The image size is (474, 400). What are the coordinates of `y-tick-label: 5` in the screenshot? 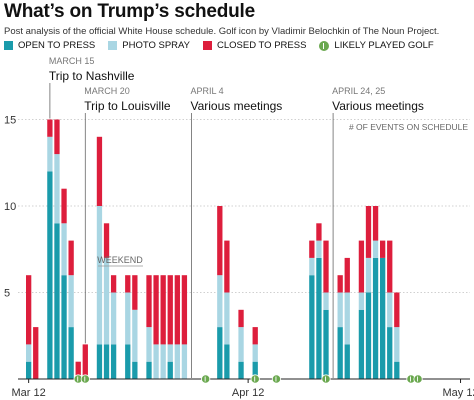 It's located at (7, 294).